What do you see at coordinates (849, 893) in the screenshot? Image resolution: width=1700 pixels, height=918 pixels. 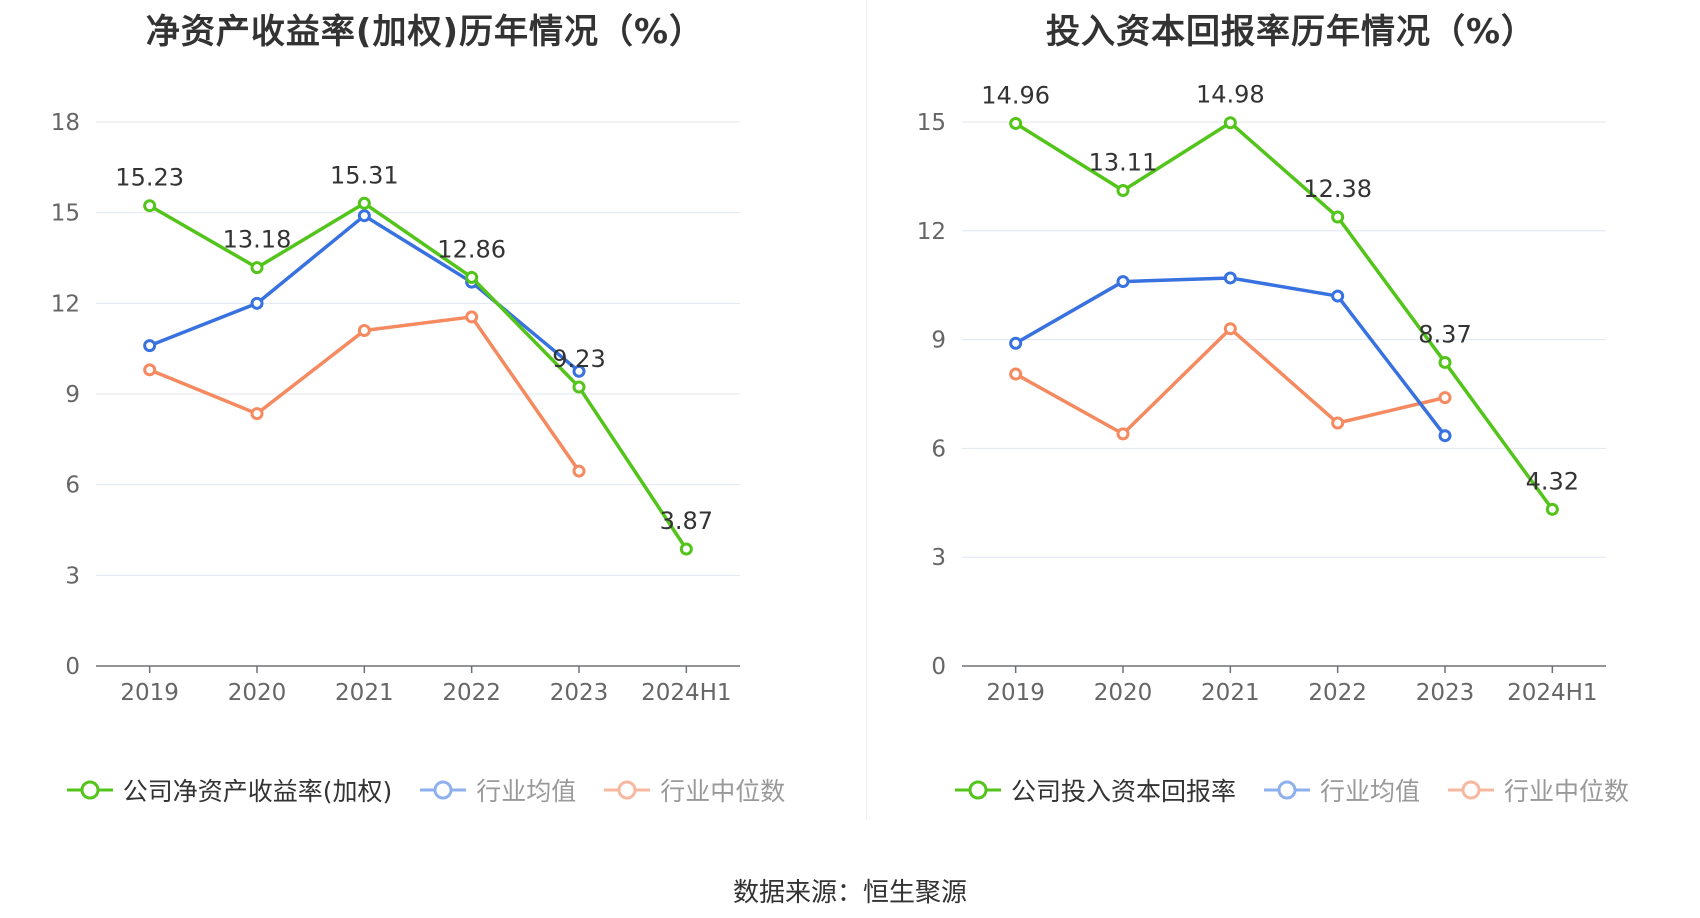 I see `data-source-note: 数据来源：恒生聚源` at bounding box center [849, 893].